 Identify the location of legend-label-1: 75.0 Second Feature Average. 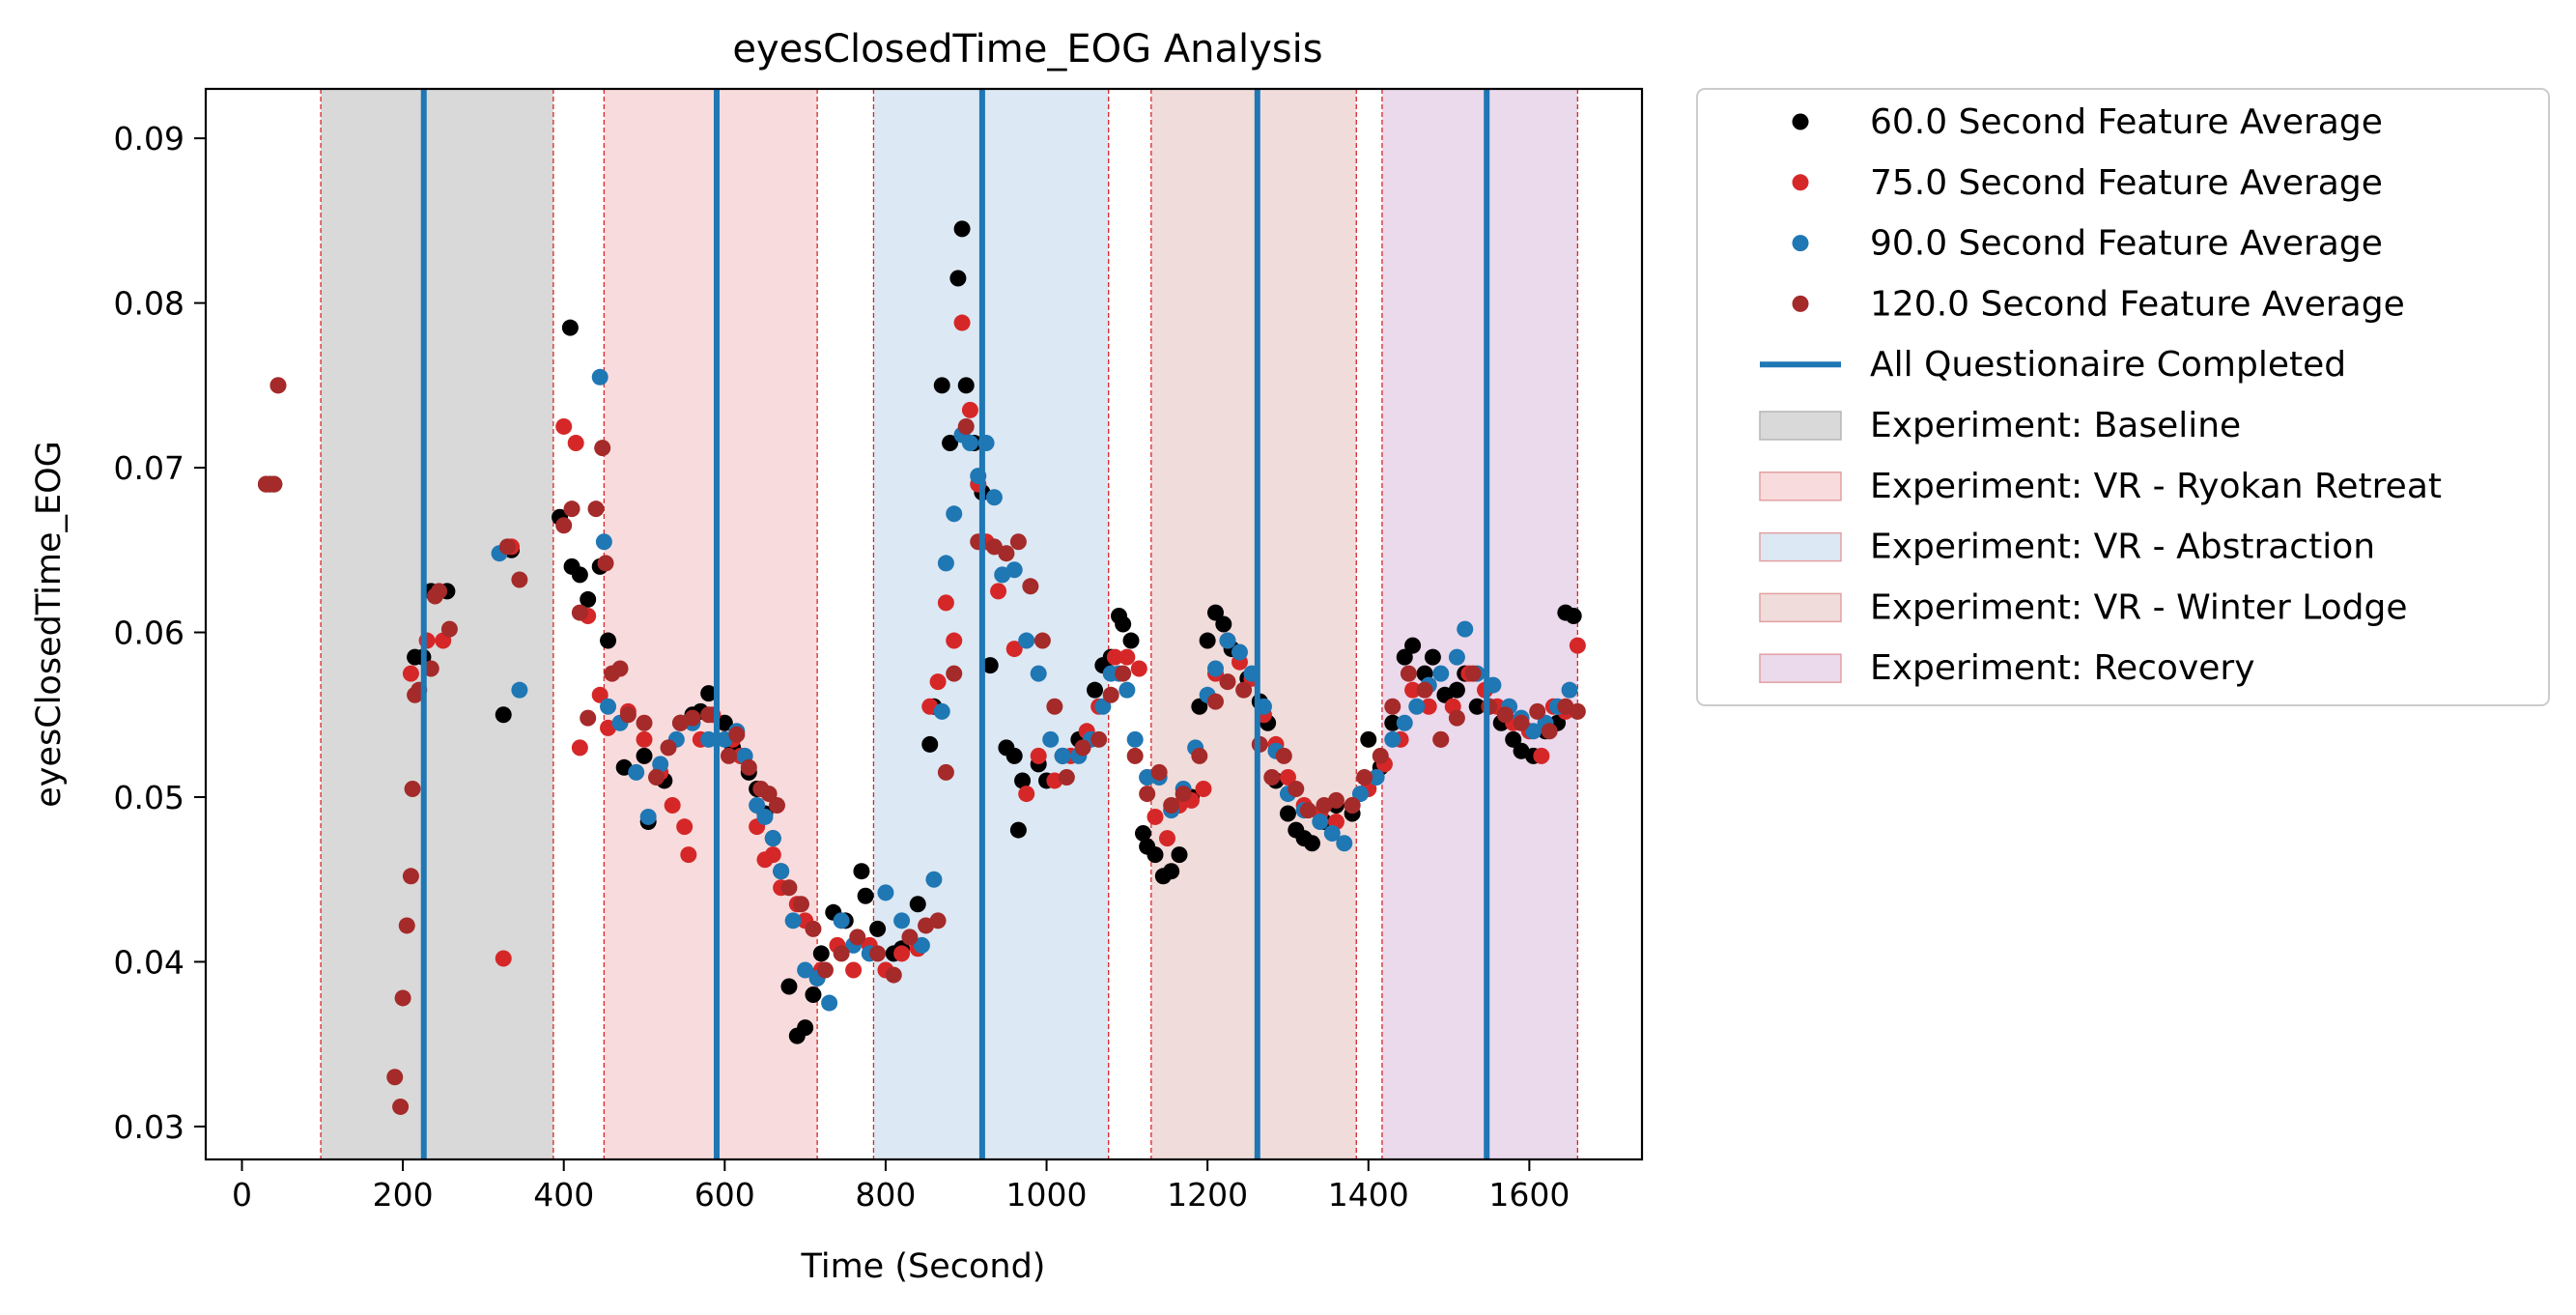
(2126, 183).